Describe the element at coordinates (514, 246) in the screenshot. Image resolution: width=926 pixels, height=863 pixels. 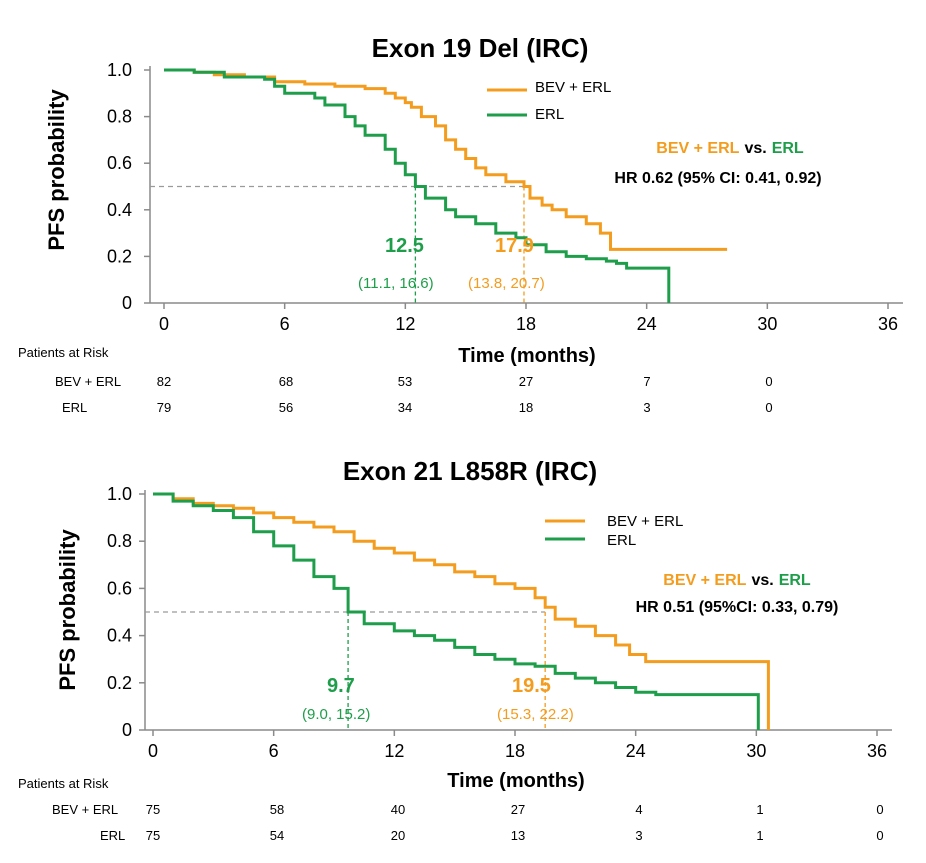
I see `median-value-bev-erl: 17.9` at that location.